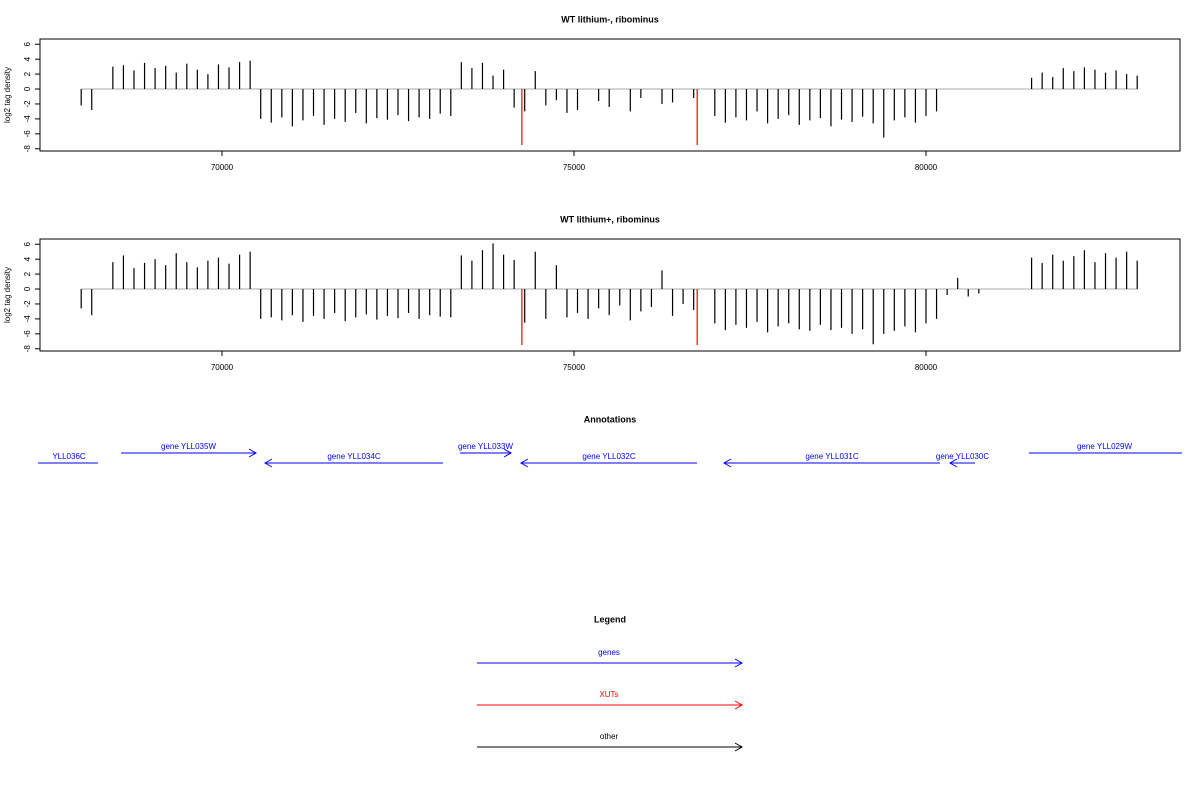  What do you see at coordinates (485, 446) in the screenshot?
I see `gene-label: gene YLL033W` at bounding box center [485, 446].